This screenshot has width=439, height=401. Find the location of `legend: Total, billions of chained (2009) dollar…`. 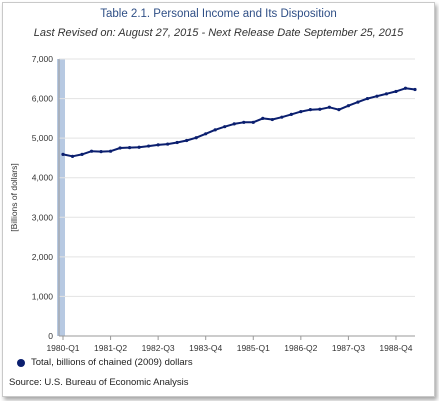

legend: Total, billions of chained (2009) dollar… is located at coordinates (105, 362).